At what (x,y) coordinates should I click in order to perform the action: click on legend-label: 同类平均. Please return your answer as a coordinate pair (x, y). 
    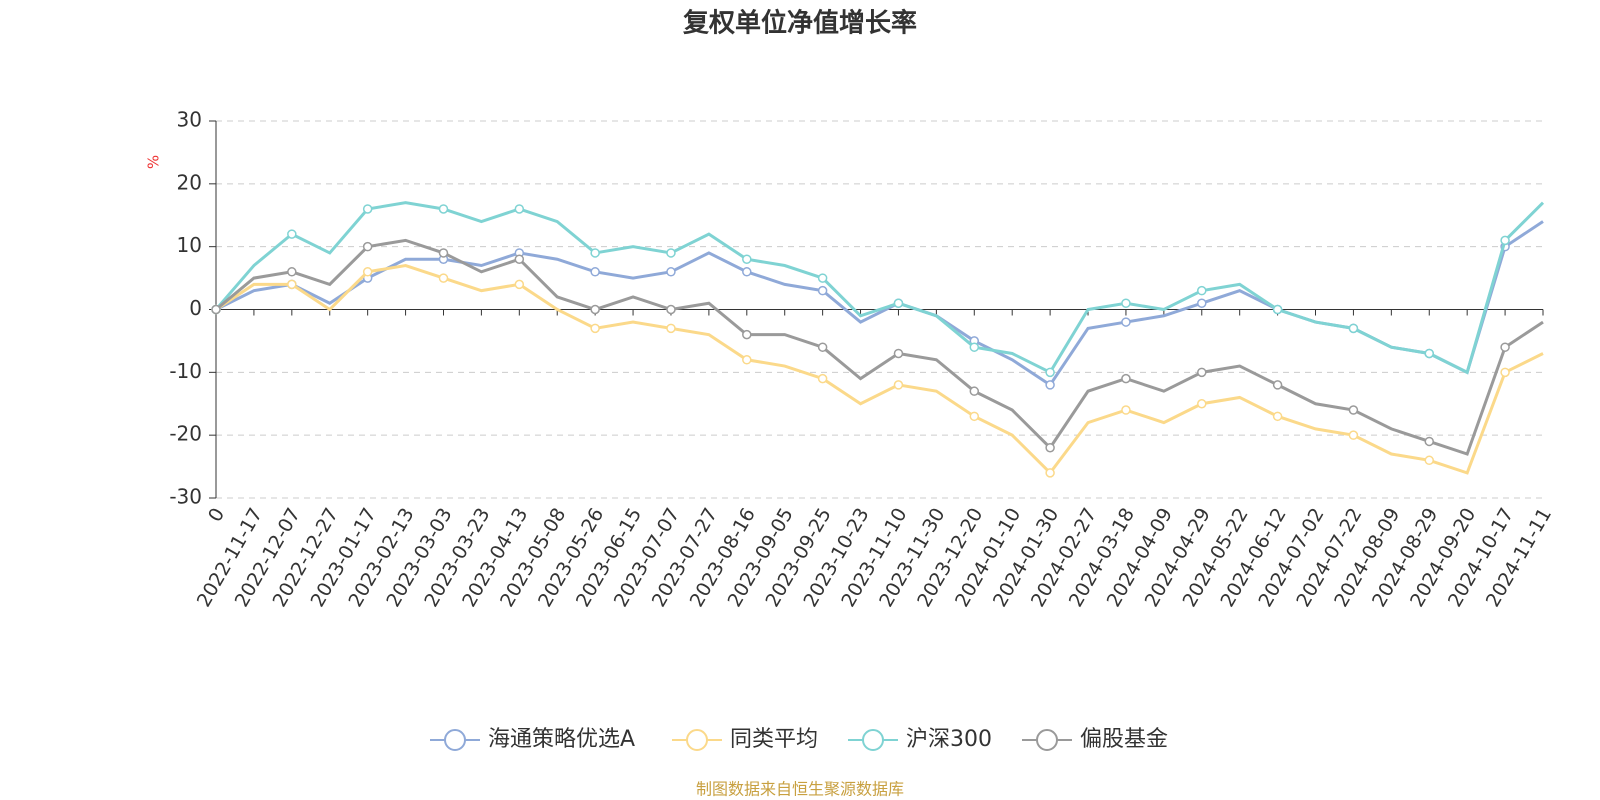
    Looking at the image, I should click on (774, 739).